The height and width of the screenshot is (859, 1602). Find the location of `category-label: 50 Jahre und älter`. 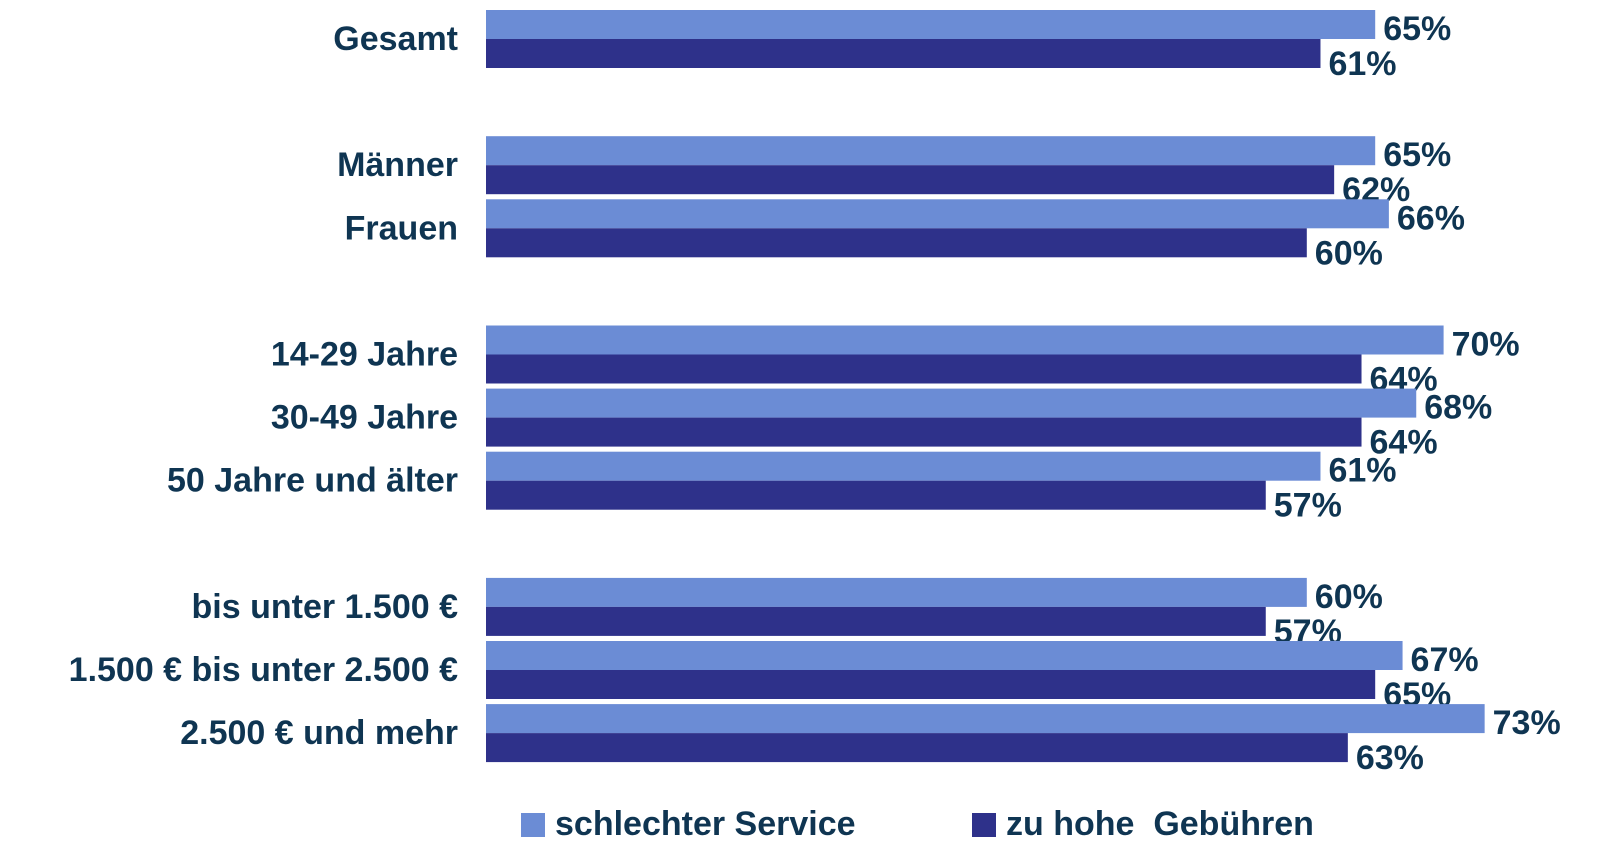

category-label: 50 Jahre und älter is located at coordinates (312, 481).